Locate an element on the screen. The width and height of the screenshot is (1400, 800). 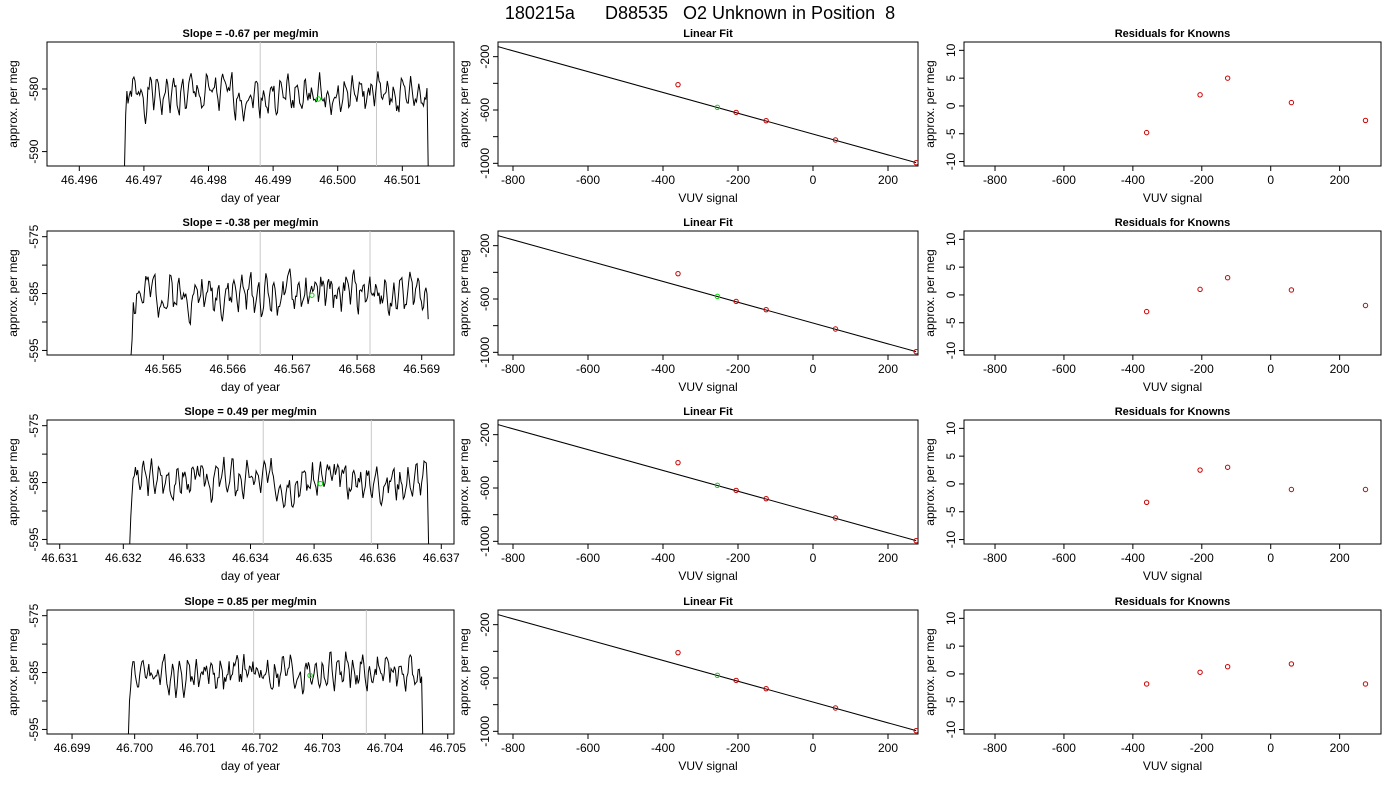
fit-line is located at coordinates (707, 294).